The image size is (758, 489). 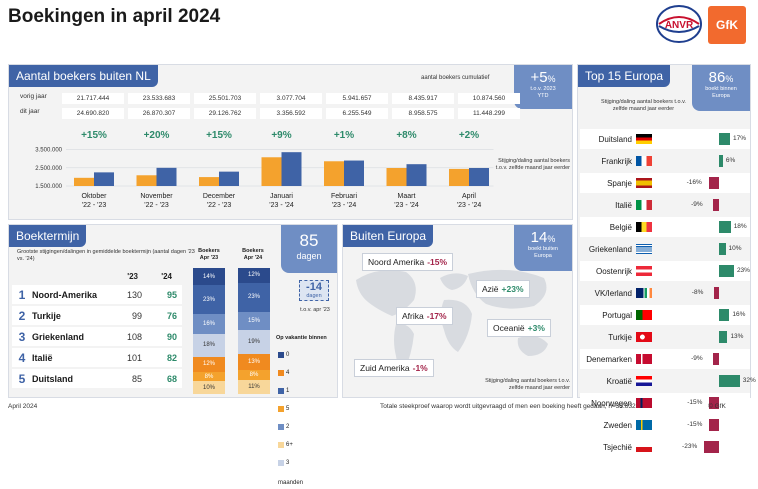 I want to click on region-oceanie: Oceanië +3%, so click(x=519, y=328).